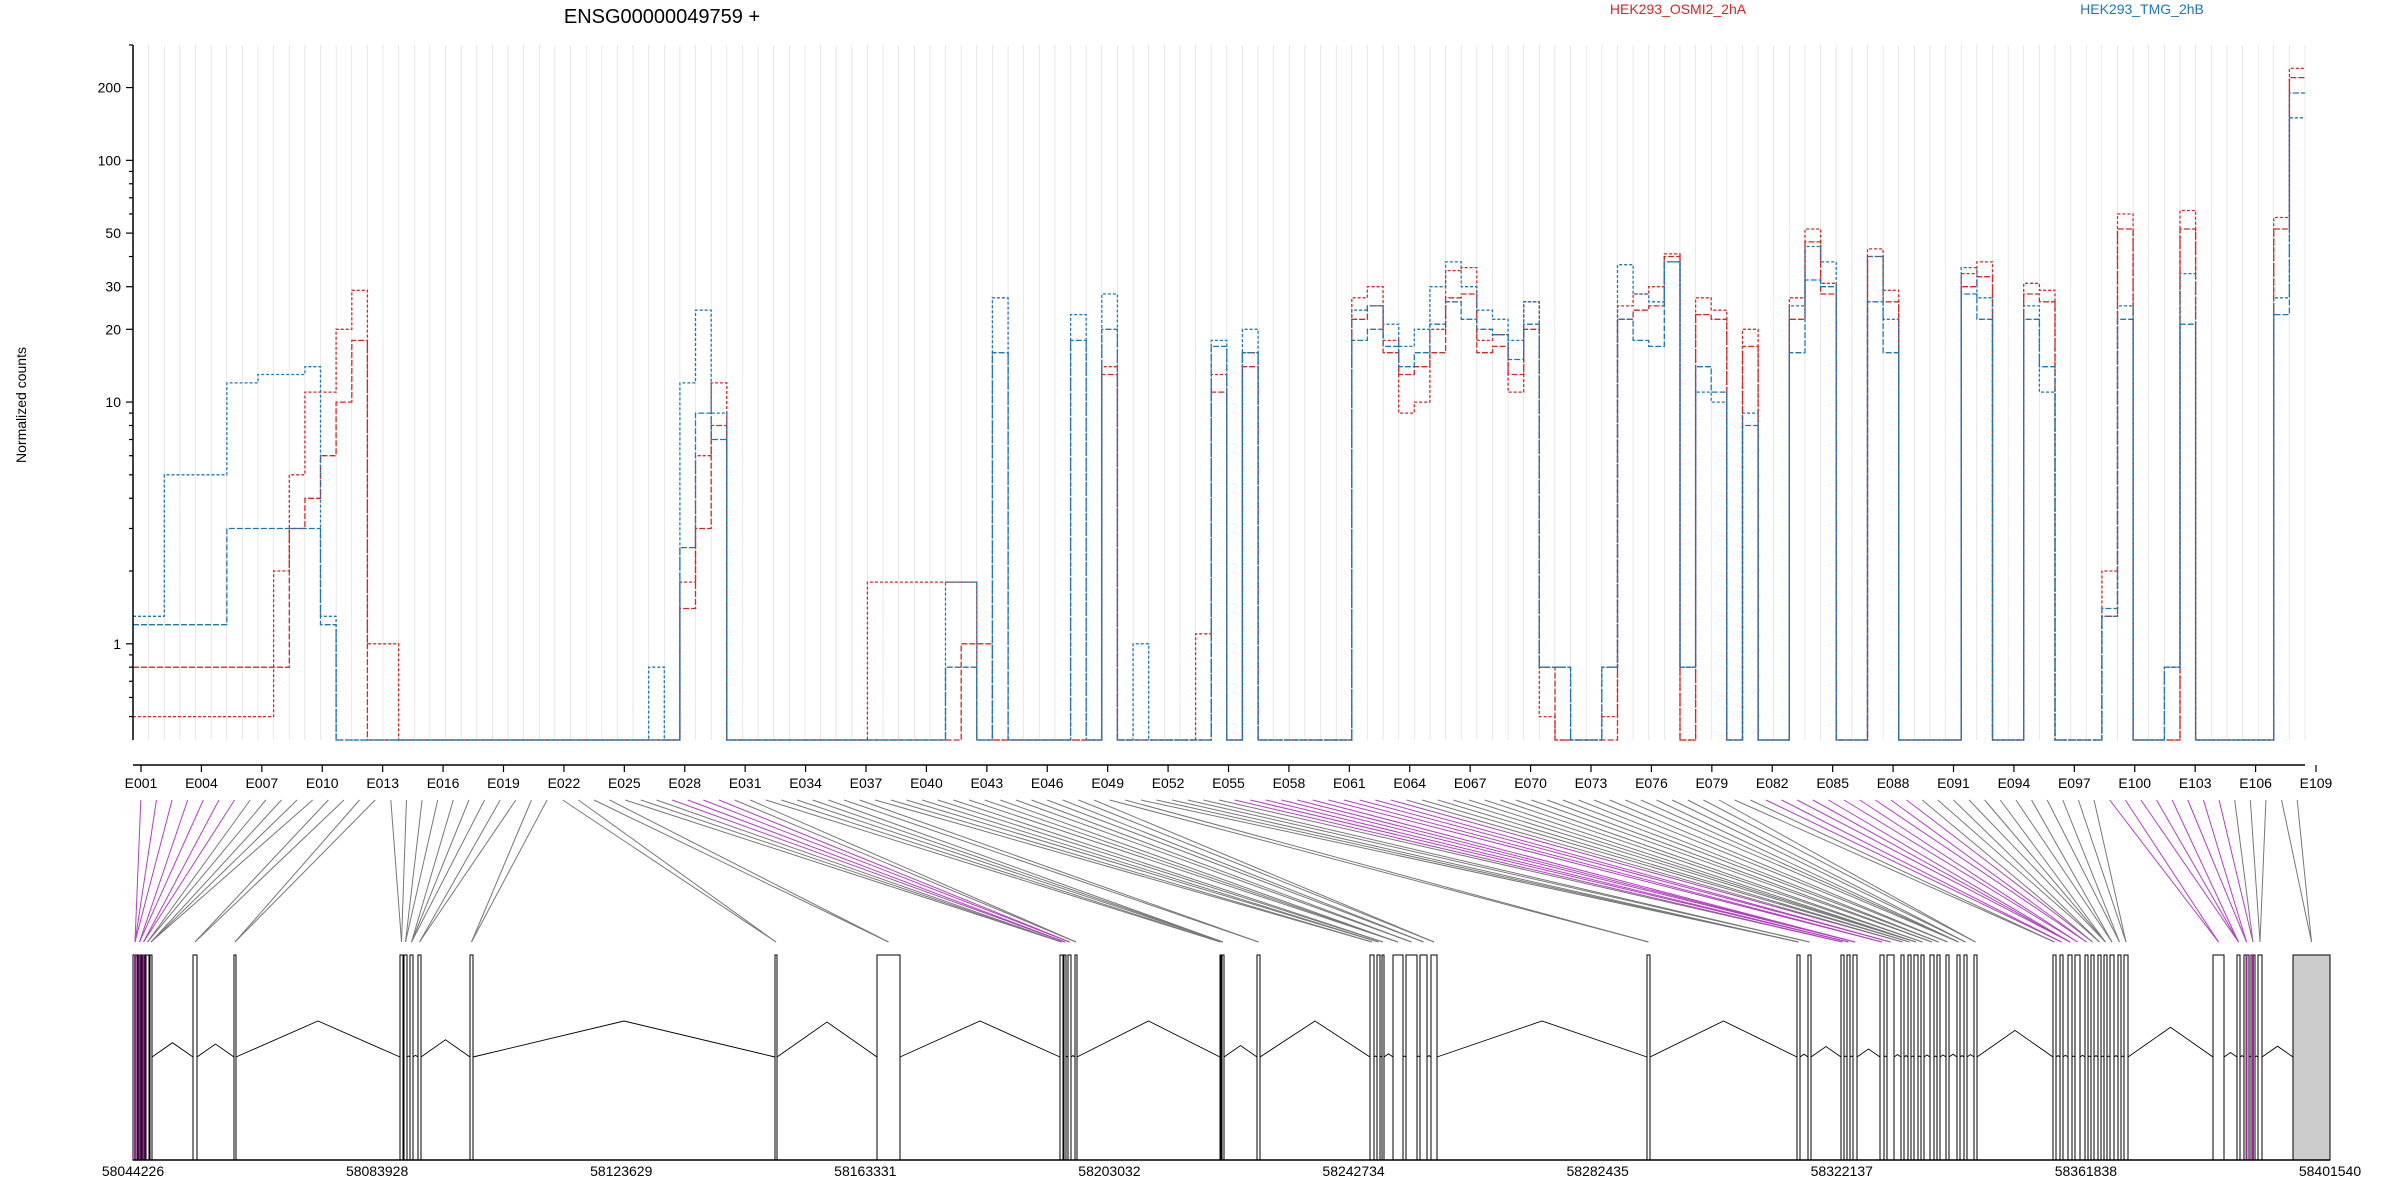  I want to click on x-tick-label: E016, so click(443, 783).